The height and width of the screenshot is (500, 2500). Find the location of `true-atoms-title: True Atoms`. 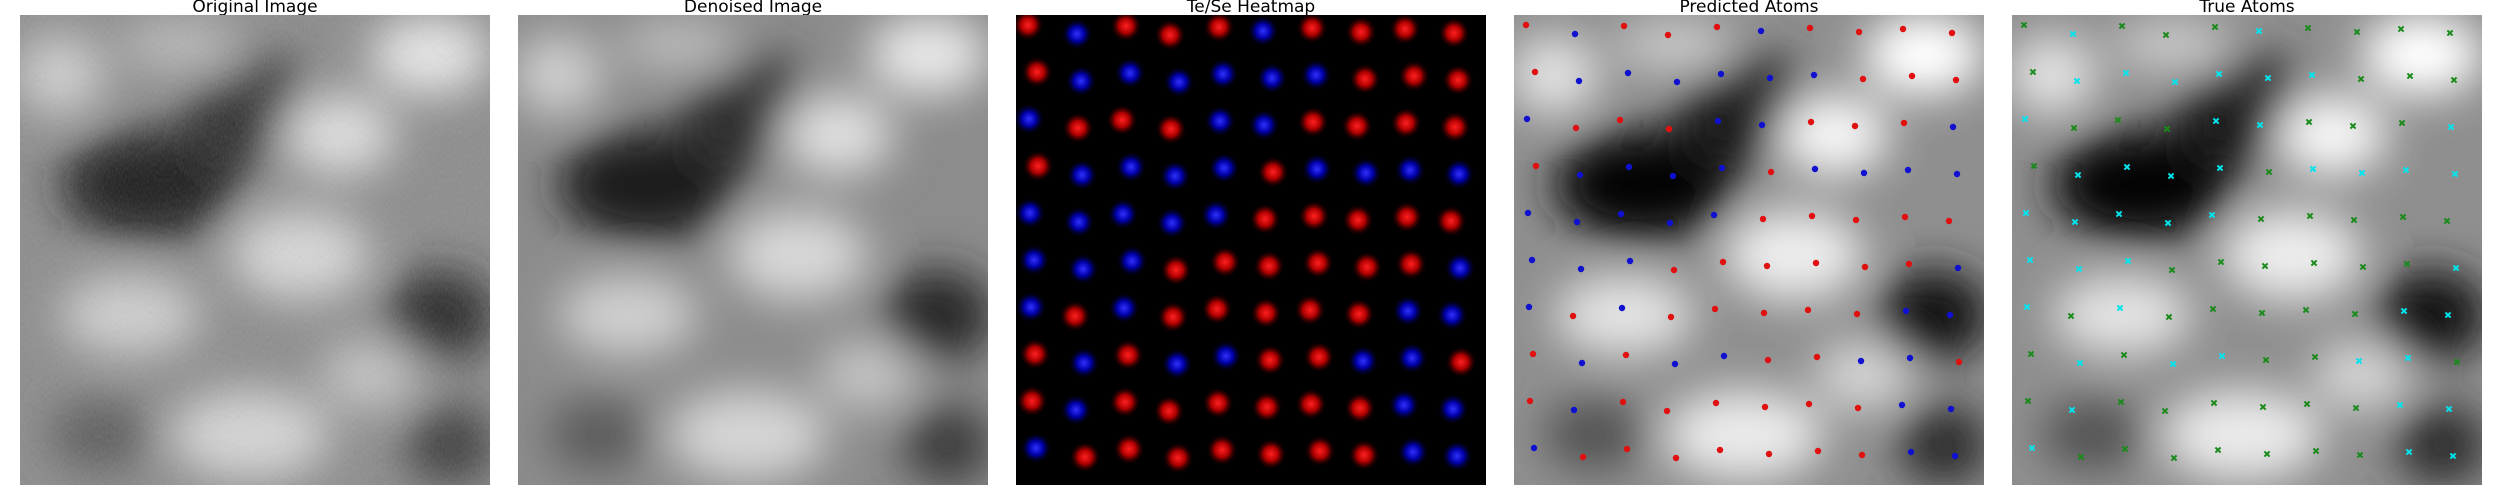

true-atoms-title: True Atoms is located at coordinates (2247, 8).